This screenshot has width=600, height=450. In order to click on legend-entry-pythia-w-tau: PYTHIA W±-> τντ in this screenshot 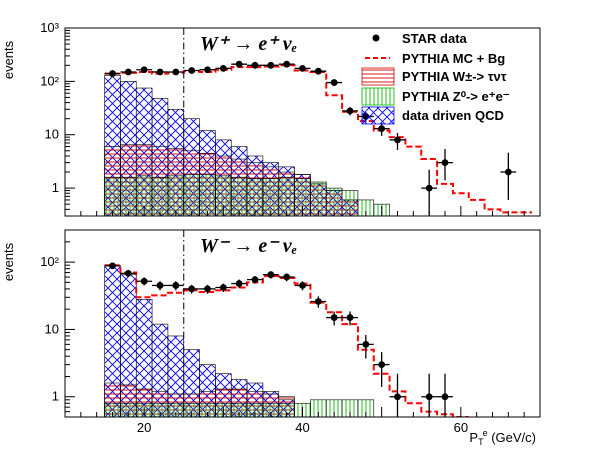, I will do `click(434, 76)`.